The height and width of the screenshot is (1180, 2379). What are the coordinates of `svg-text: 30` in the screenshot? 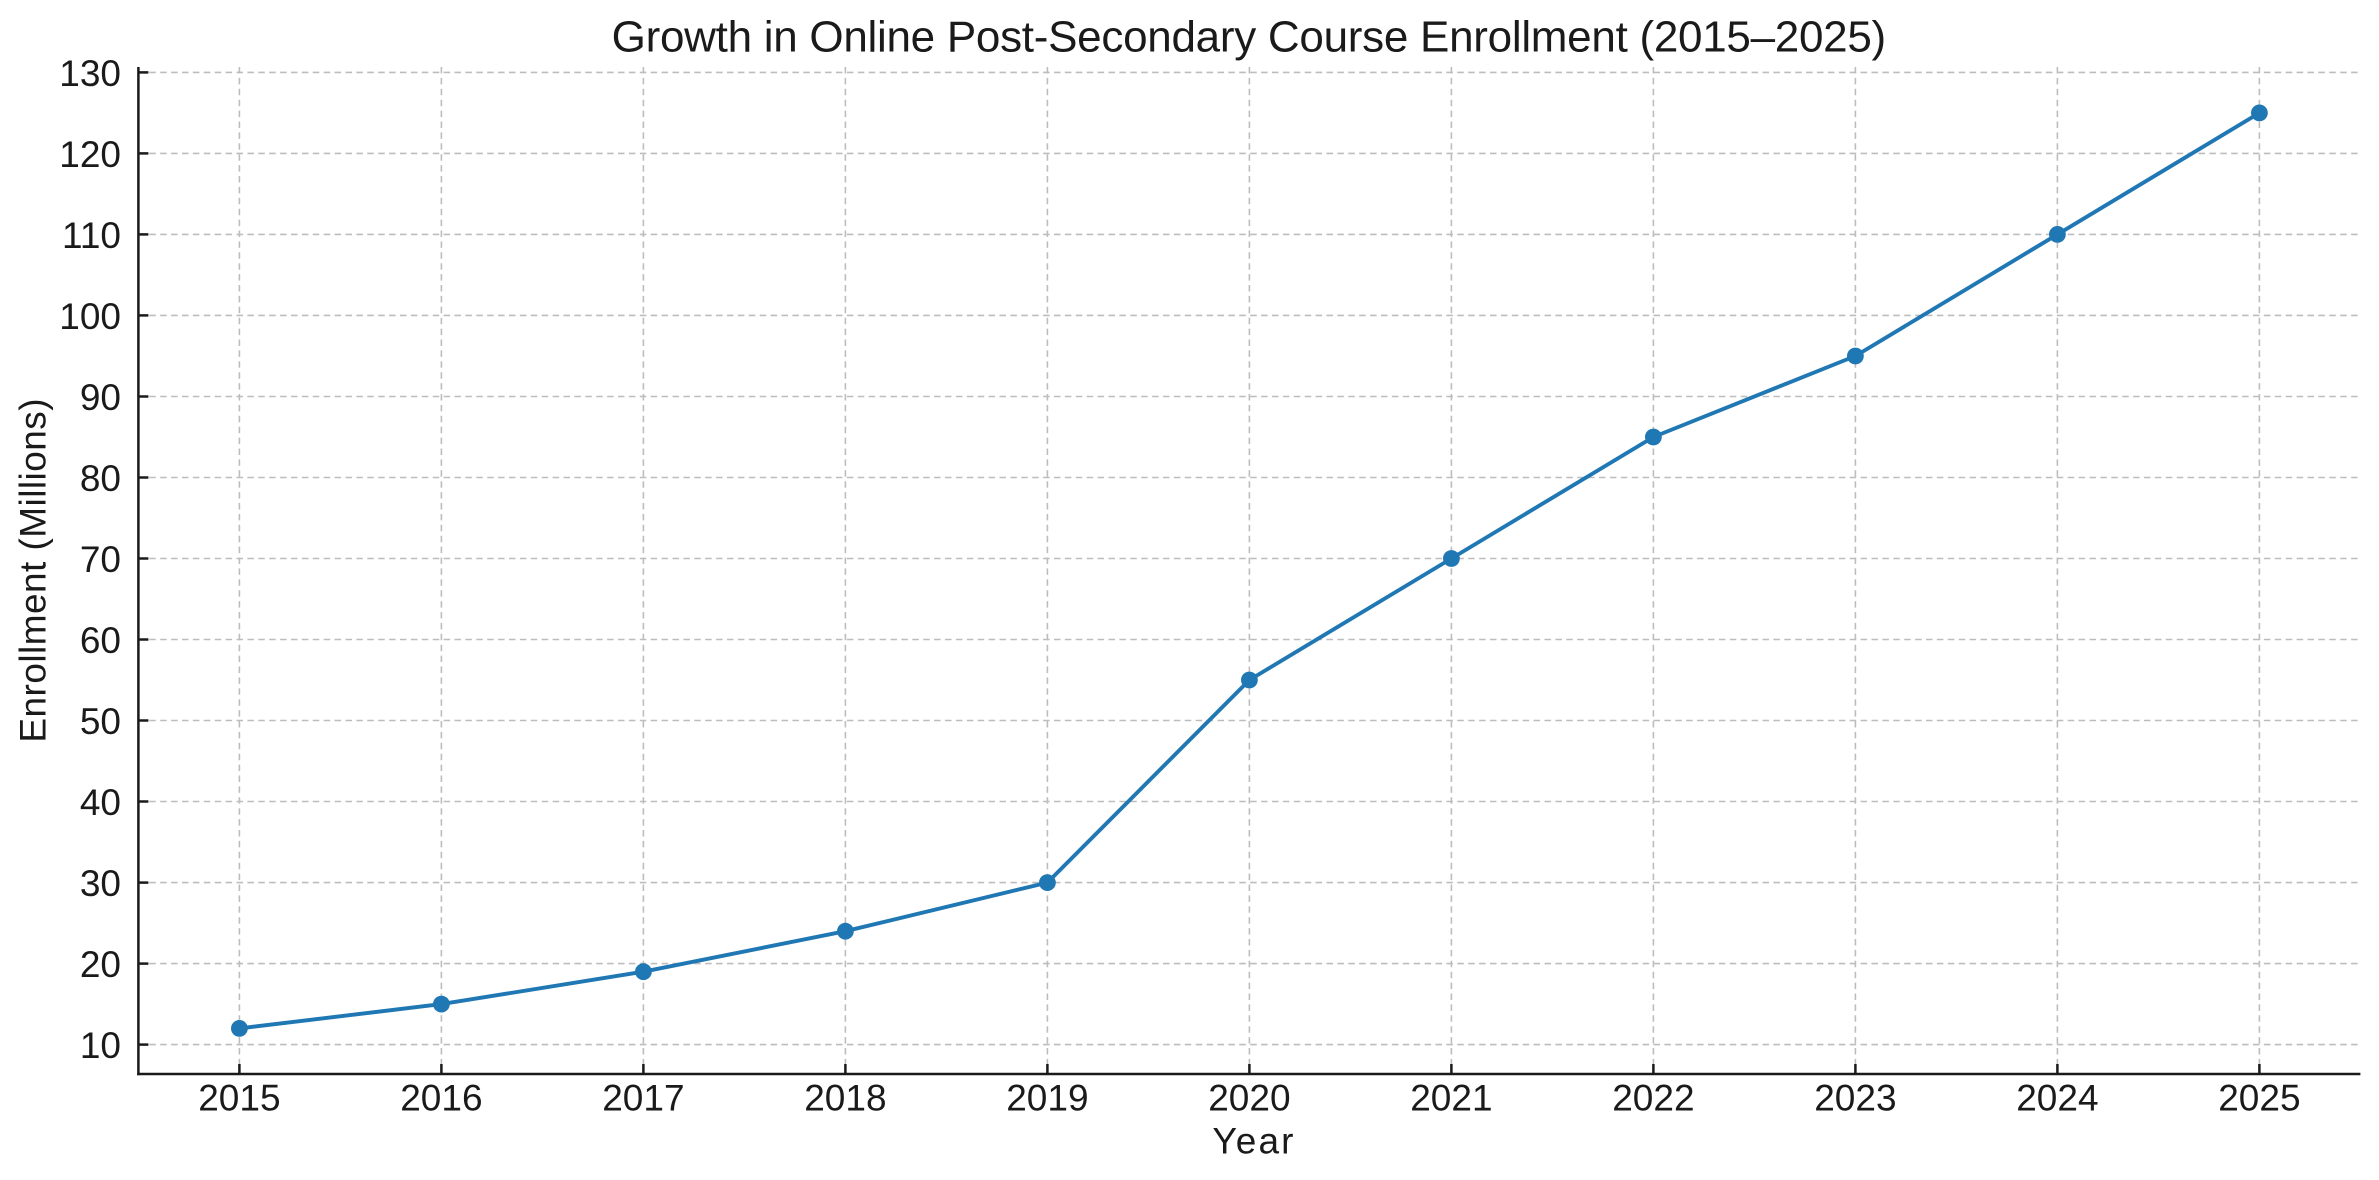 It's located at (100, 883).